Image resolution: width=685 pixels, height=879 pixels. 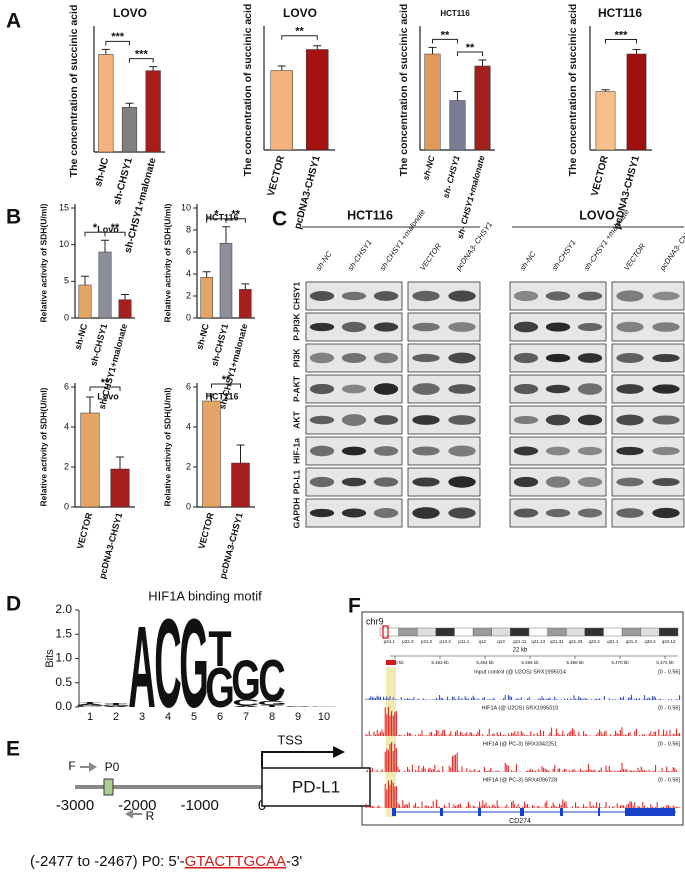 What do you see at coordinates (205, 530) in the screenshot?
I see `x-tick-label: VECTOR` at bounding box center [205, 530].